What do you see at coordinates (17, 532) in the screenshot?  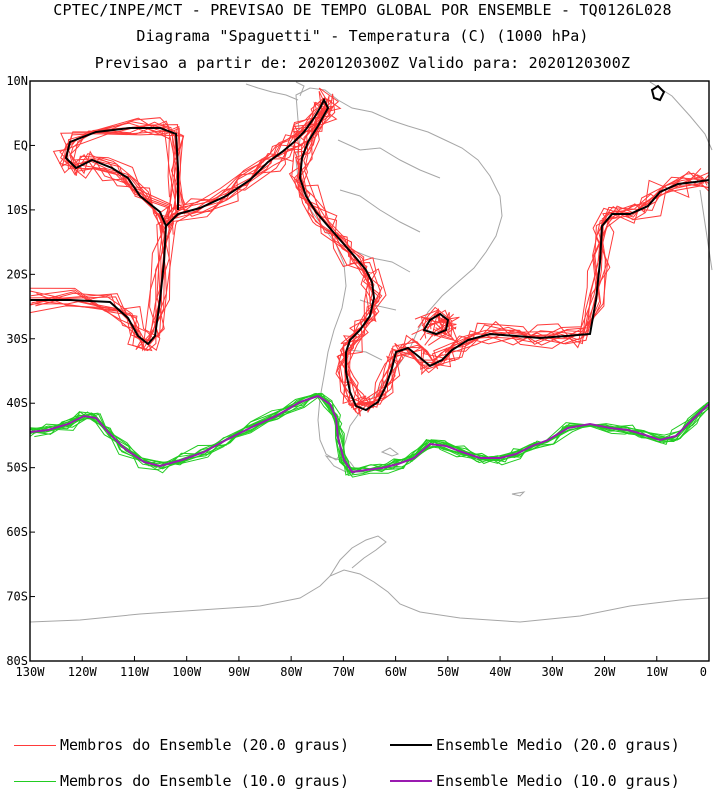 I see `lat-tick-label: 60S` at bounding box center [17, 532].